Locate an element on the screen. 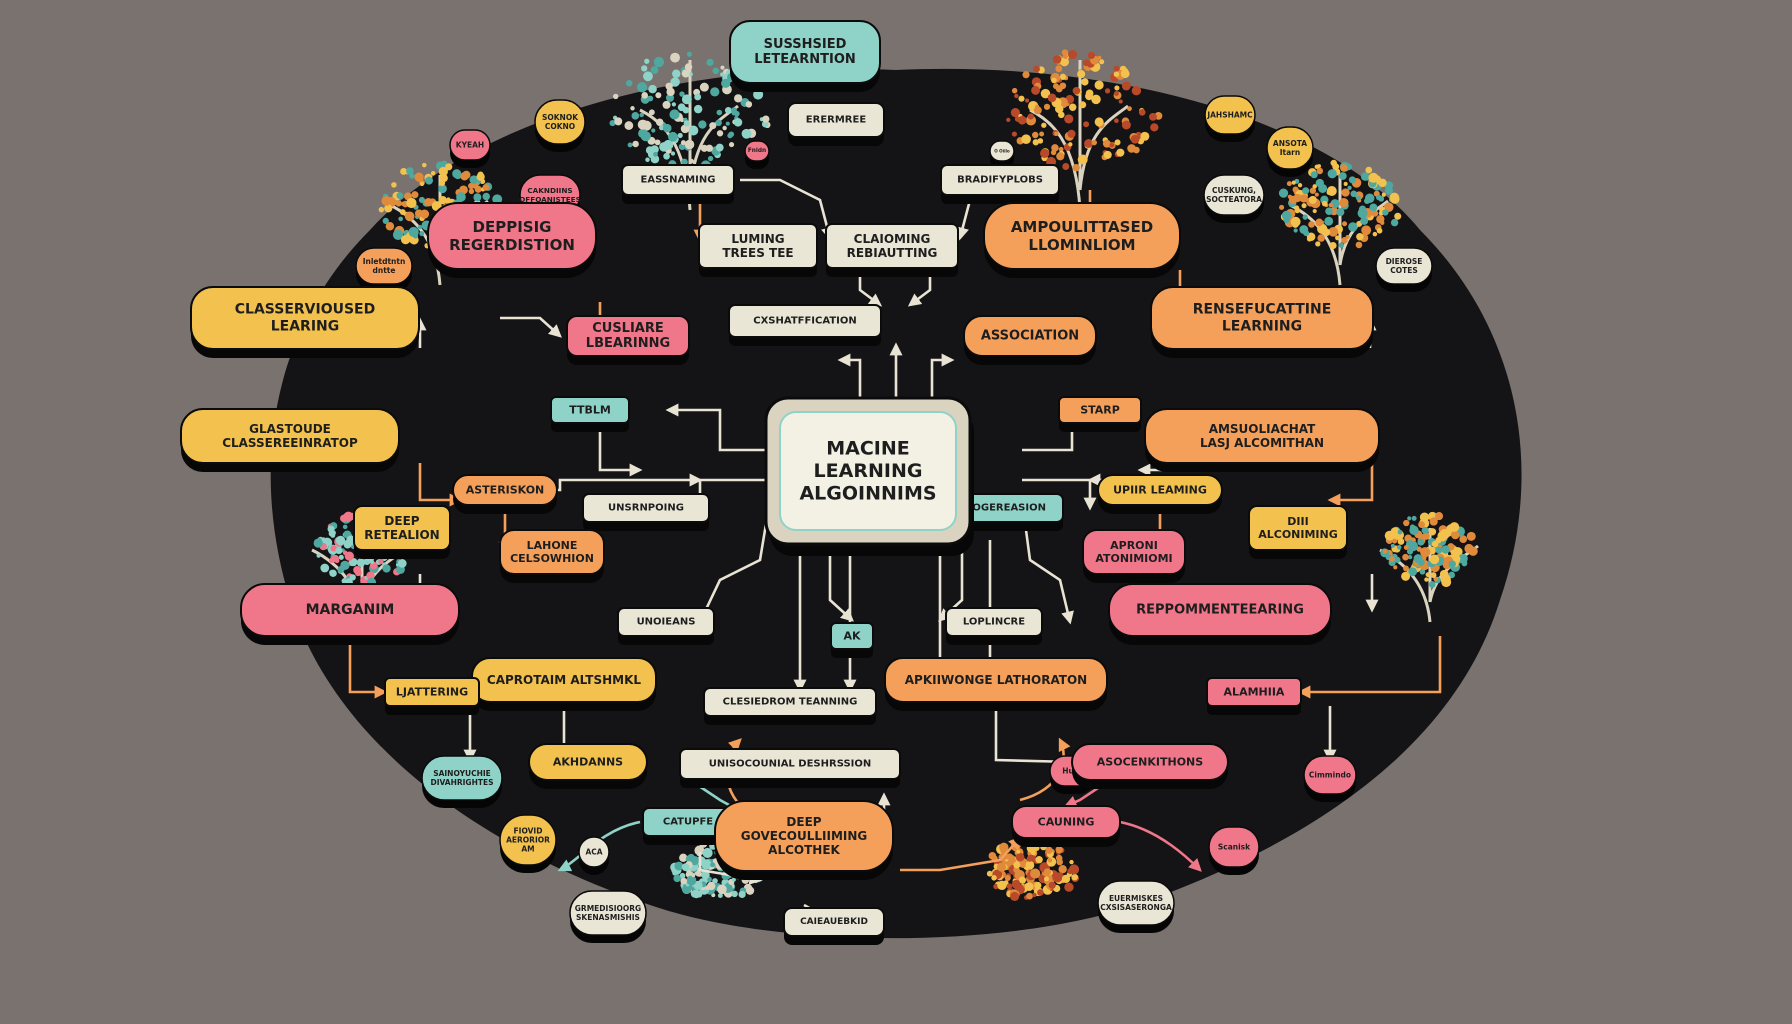  node-text-line: FIOVID is located at coordinates (528, 831).